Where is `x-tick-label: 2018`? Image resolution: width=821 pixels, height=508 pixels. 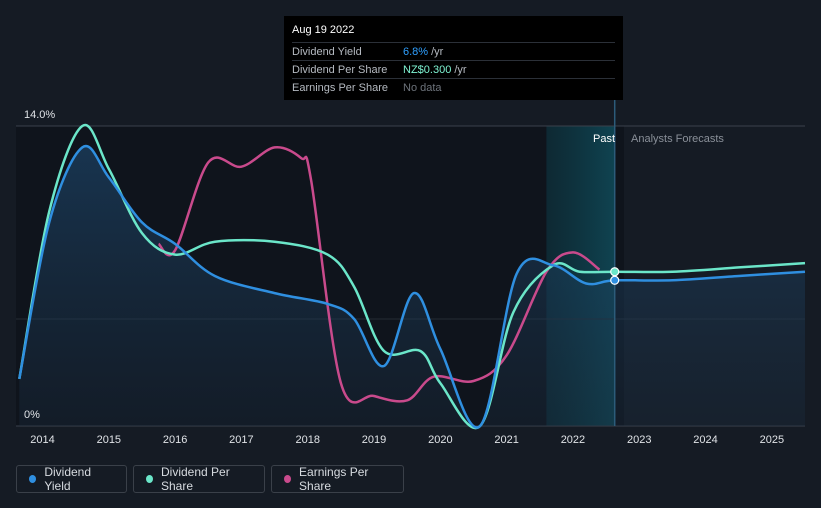 x-tick-label: 2018 is located at coordinates (307, 440).